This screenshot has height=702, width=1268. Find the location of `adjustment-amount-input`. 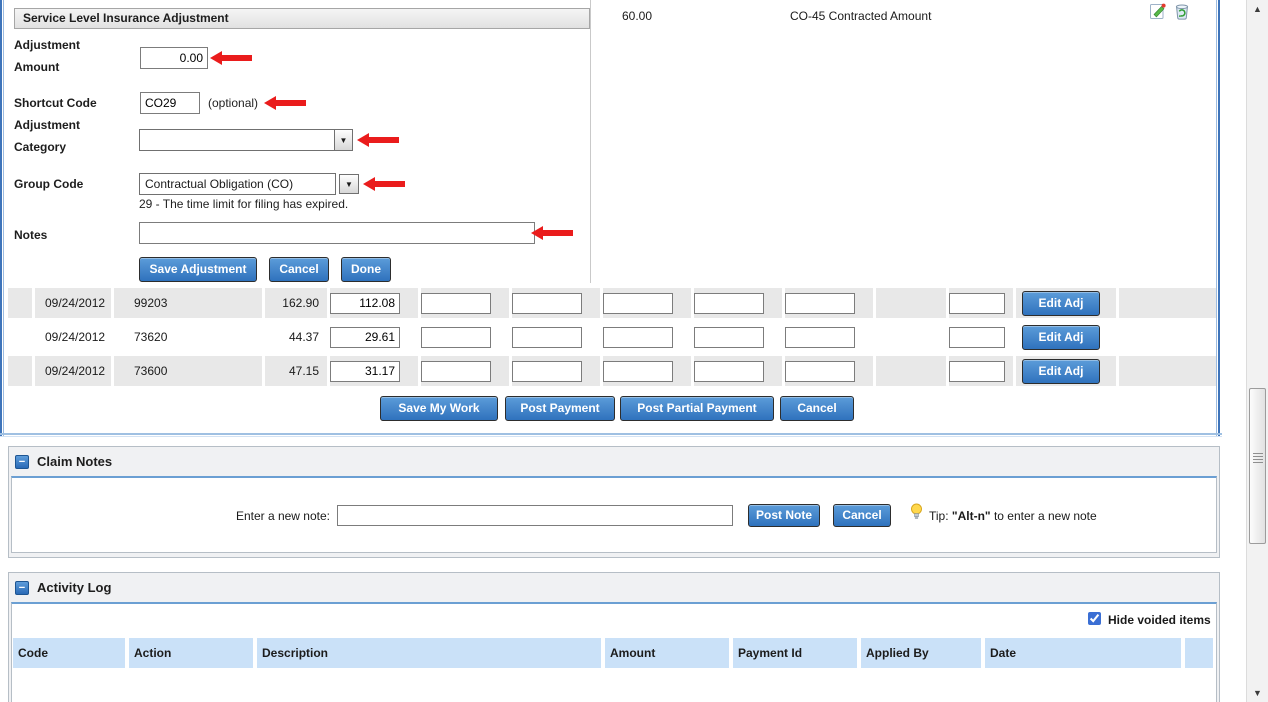

adjustment-amount-input is located at coordinates (174, 58).